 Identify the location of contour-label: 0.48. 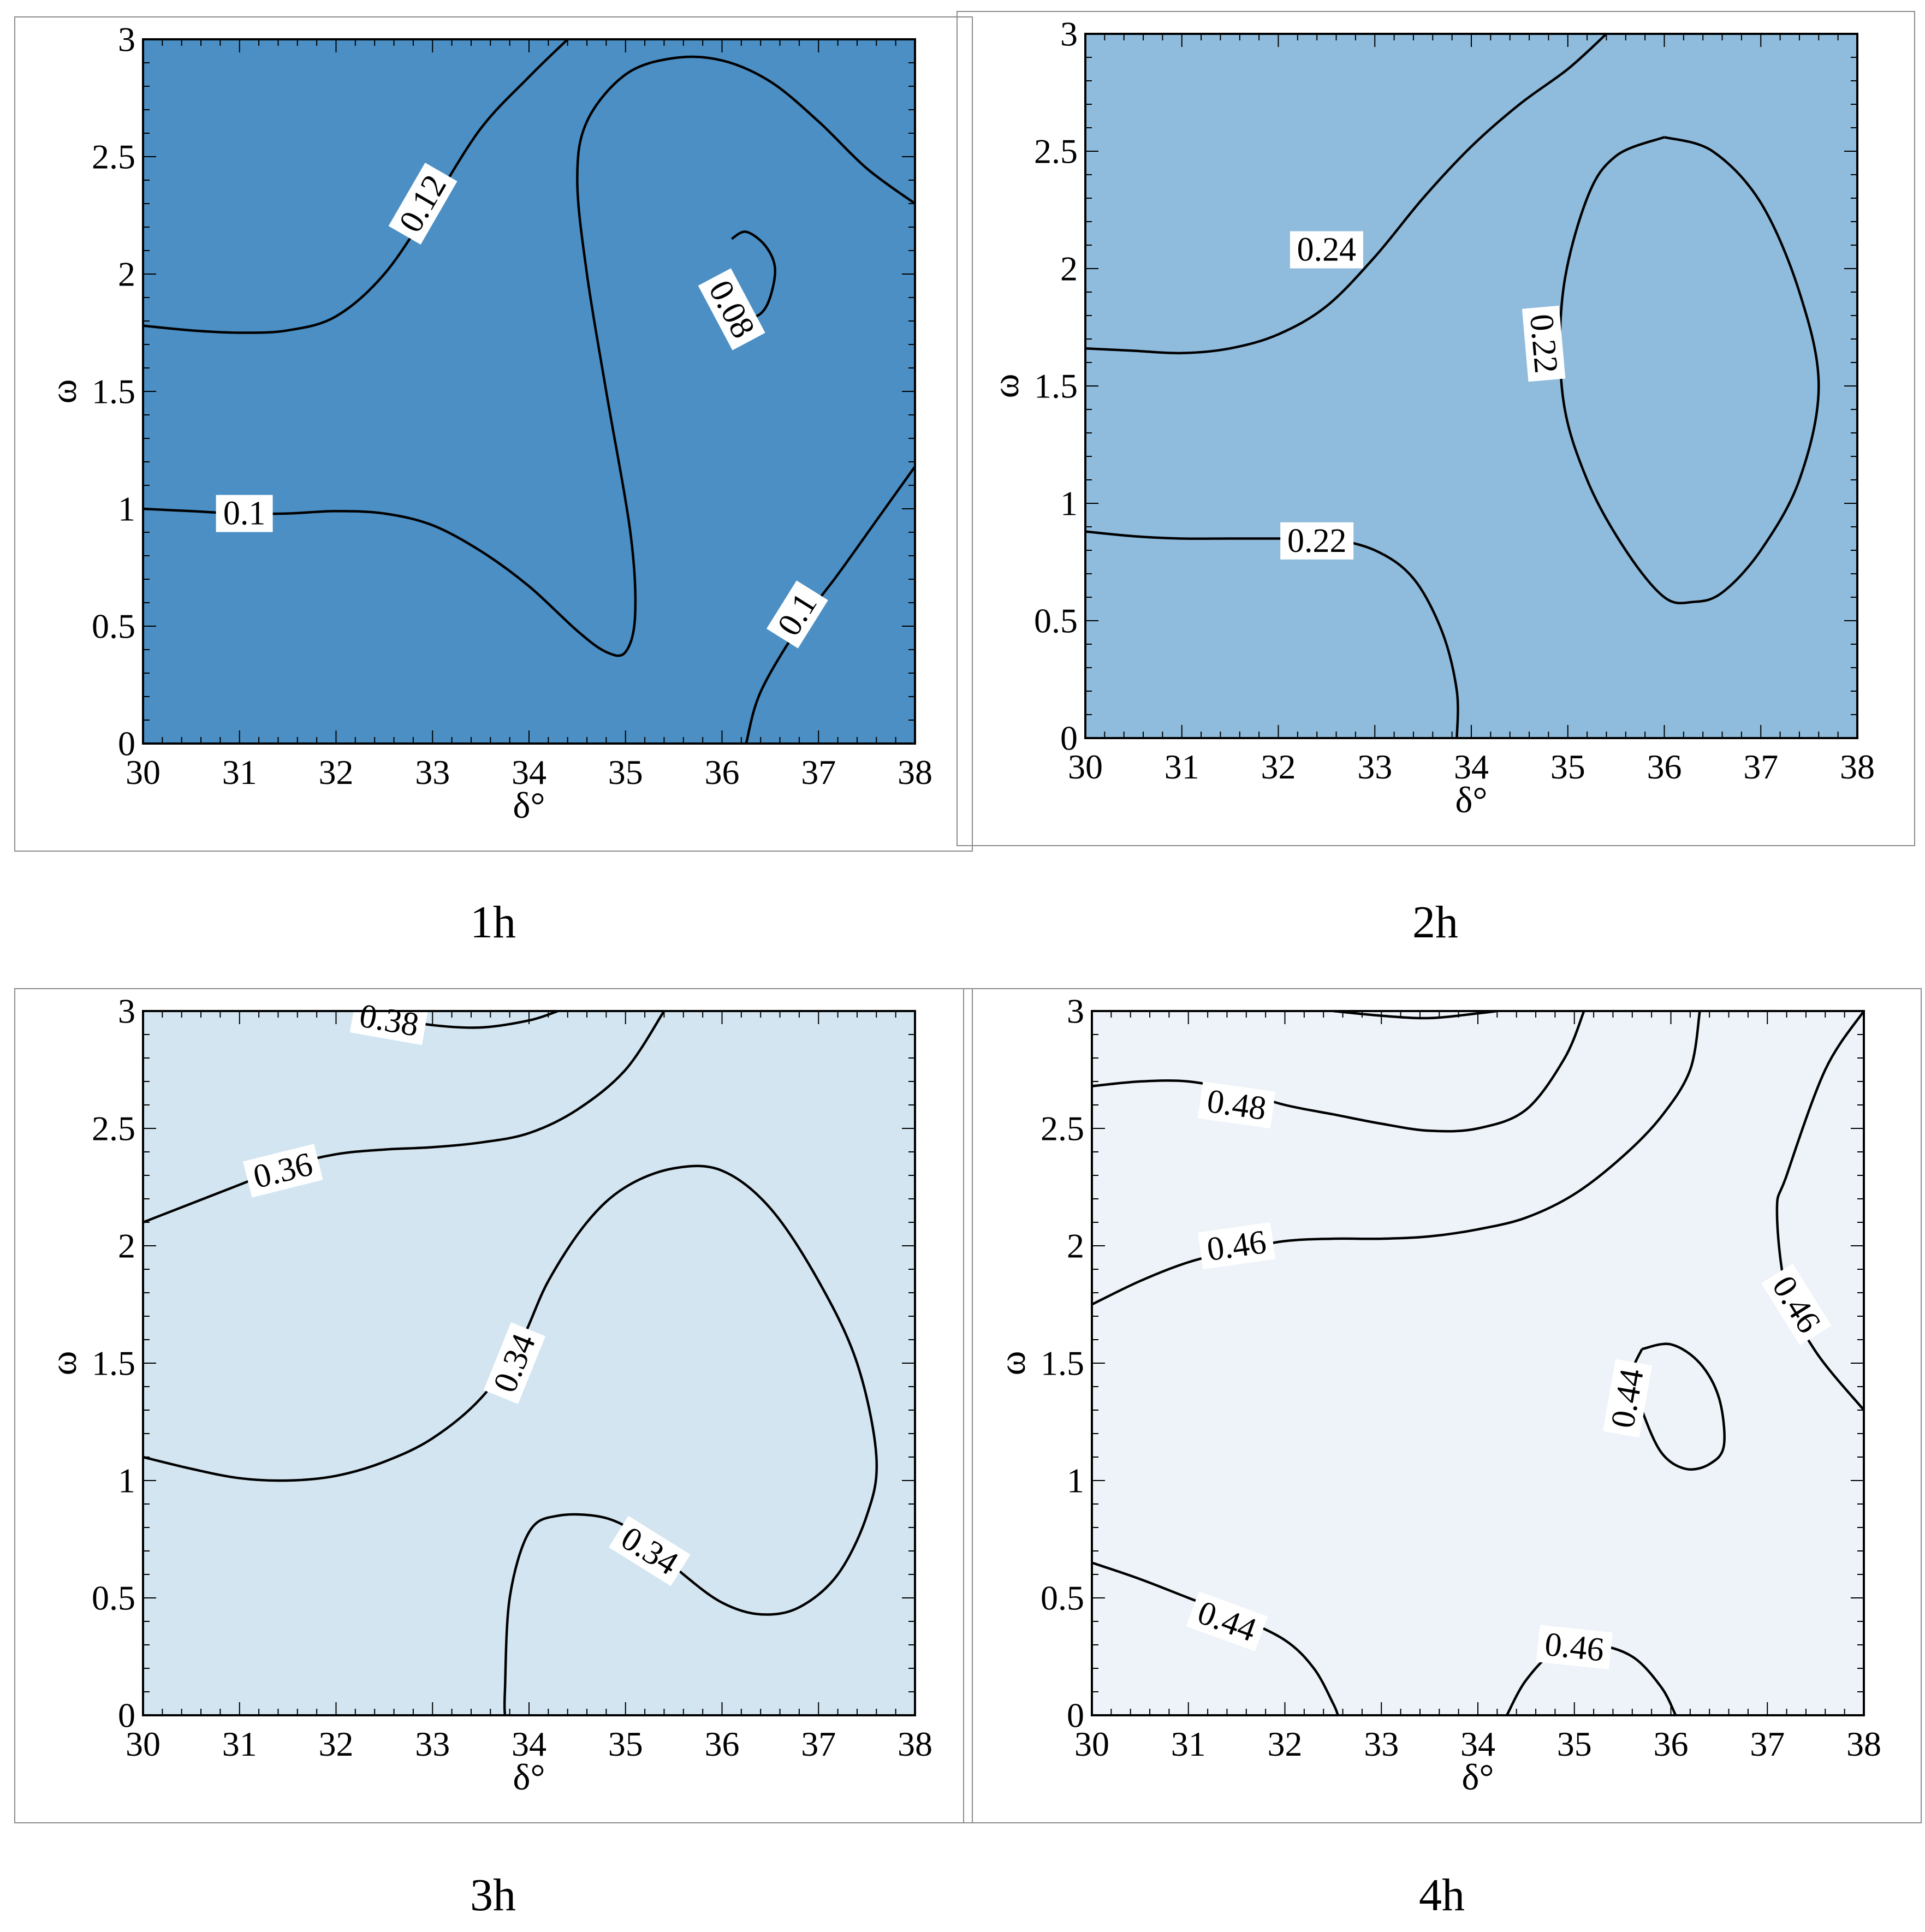
(1237, 1104).